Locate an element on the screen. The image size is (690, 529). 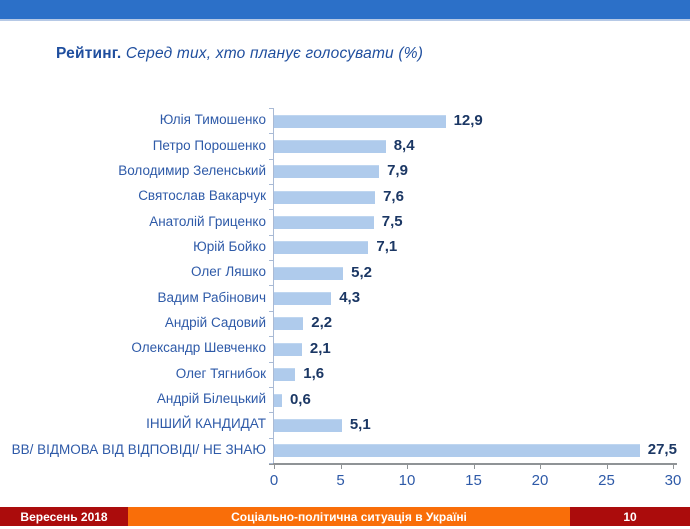
top-accent-bar is located at coordinates (345, 10).